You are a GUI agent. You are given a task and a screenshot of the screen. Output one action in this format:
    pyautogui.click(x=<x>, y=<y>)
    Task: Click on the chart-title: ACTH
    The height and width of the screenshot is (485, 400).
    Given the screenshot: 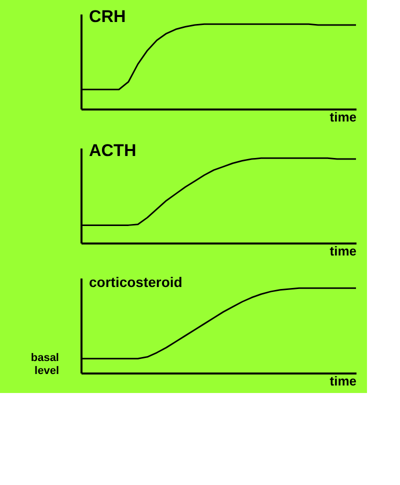 What is the action you would take?
    pyautogui.click(x=112, y=150)
    